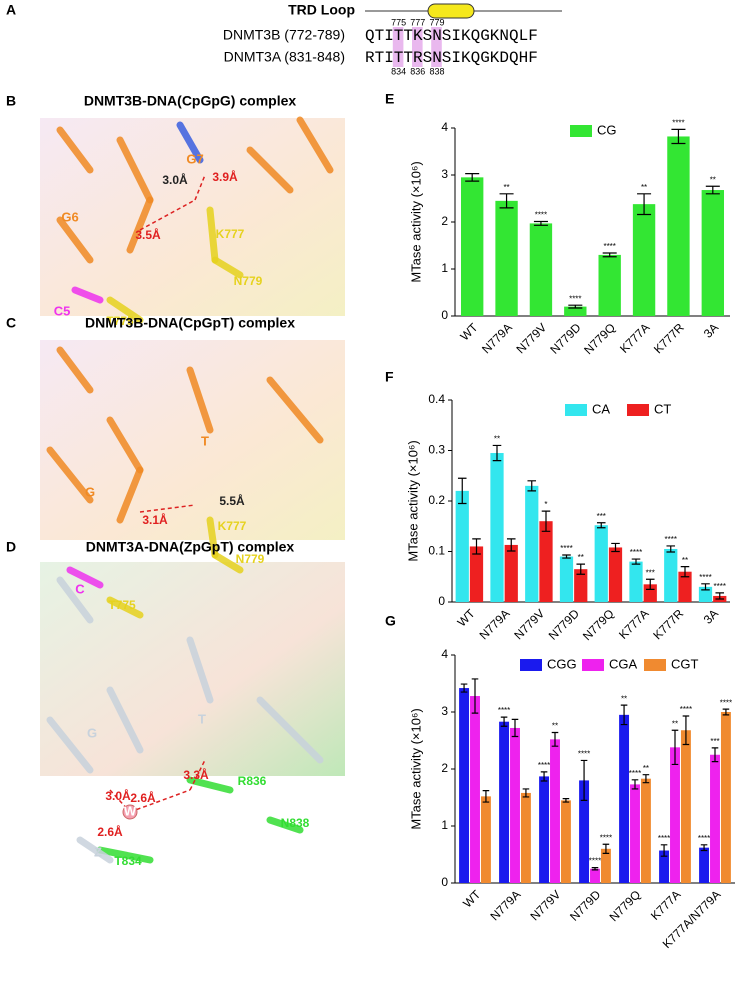 Image resolution: width=755 pixels, height=991 pixels. What do you see at coordinates (398, 71) in the screenshot?
I see `residue-number: 834` at bounding box center [398, 71].